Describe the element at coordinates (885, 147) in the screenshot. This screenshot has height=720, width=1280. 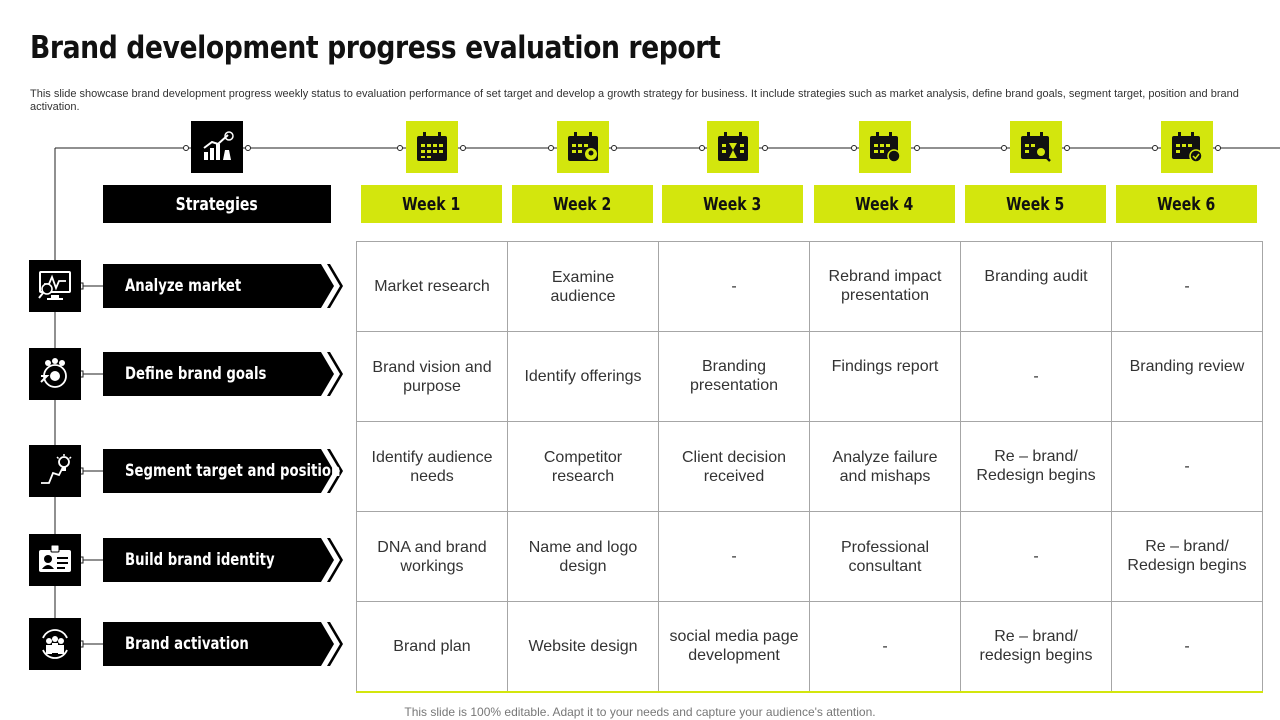
I see `calendar-clock-icon` at that location.